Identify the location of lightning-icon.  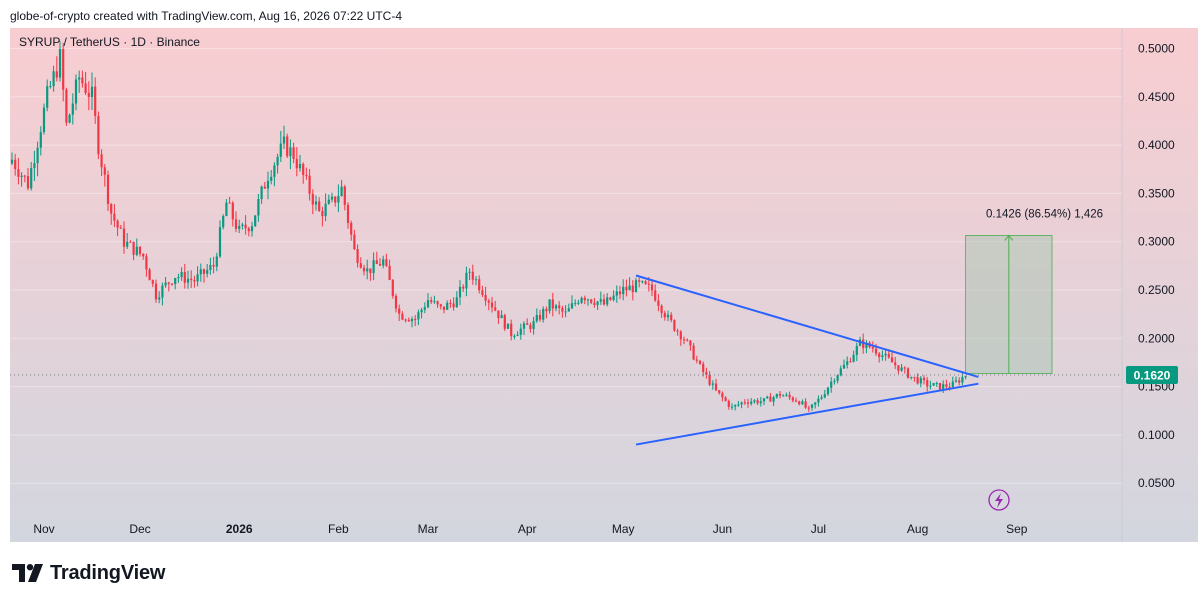
(999, 500).